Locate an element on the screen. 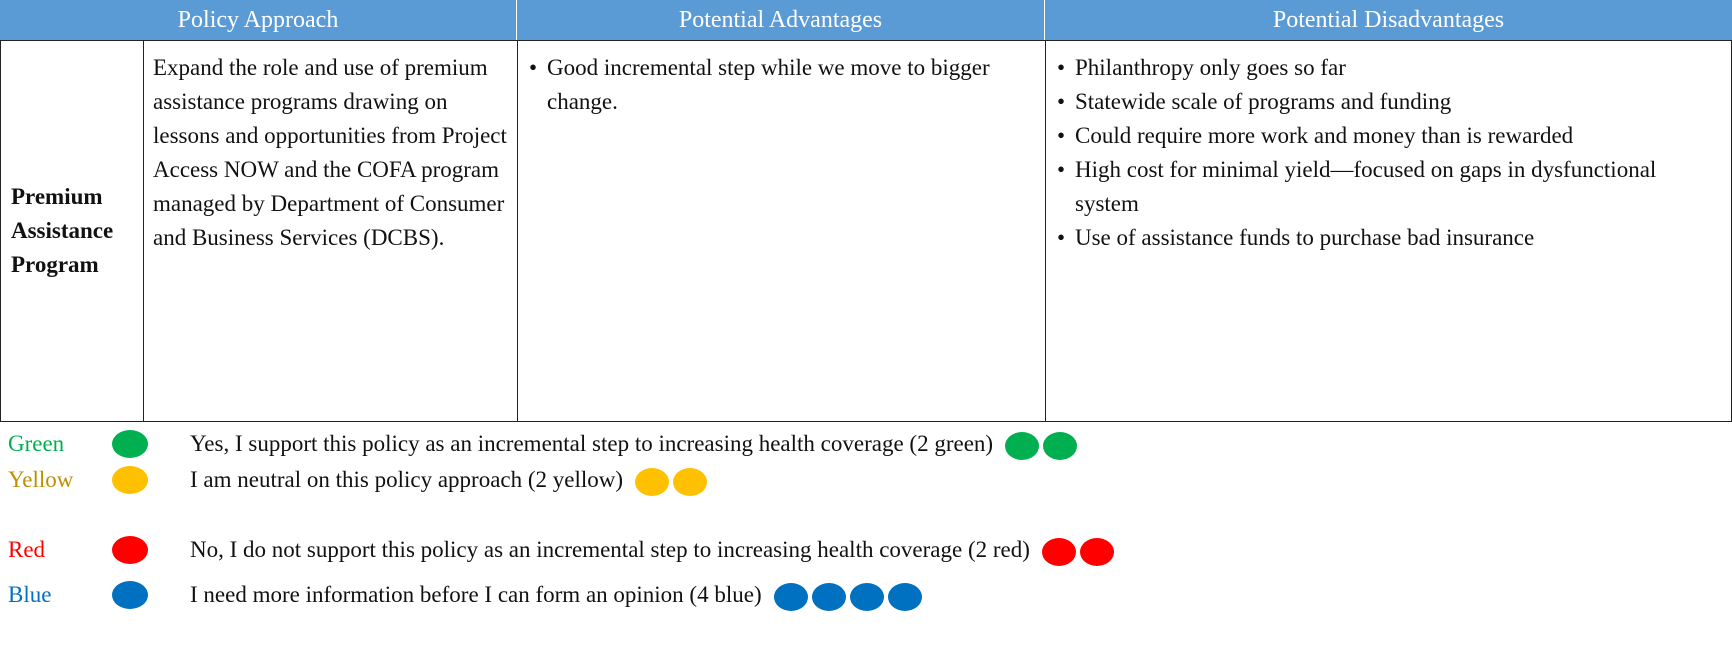  legend-name: Blue is located at coordinates (30, 594).